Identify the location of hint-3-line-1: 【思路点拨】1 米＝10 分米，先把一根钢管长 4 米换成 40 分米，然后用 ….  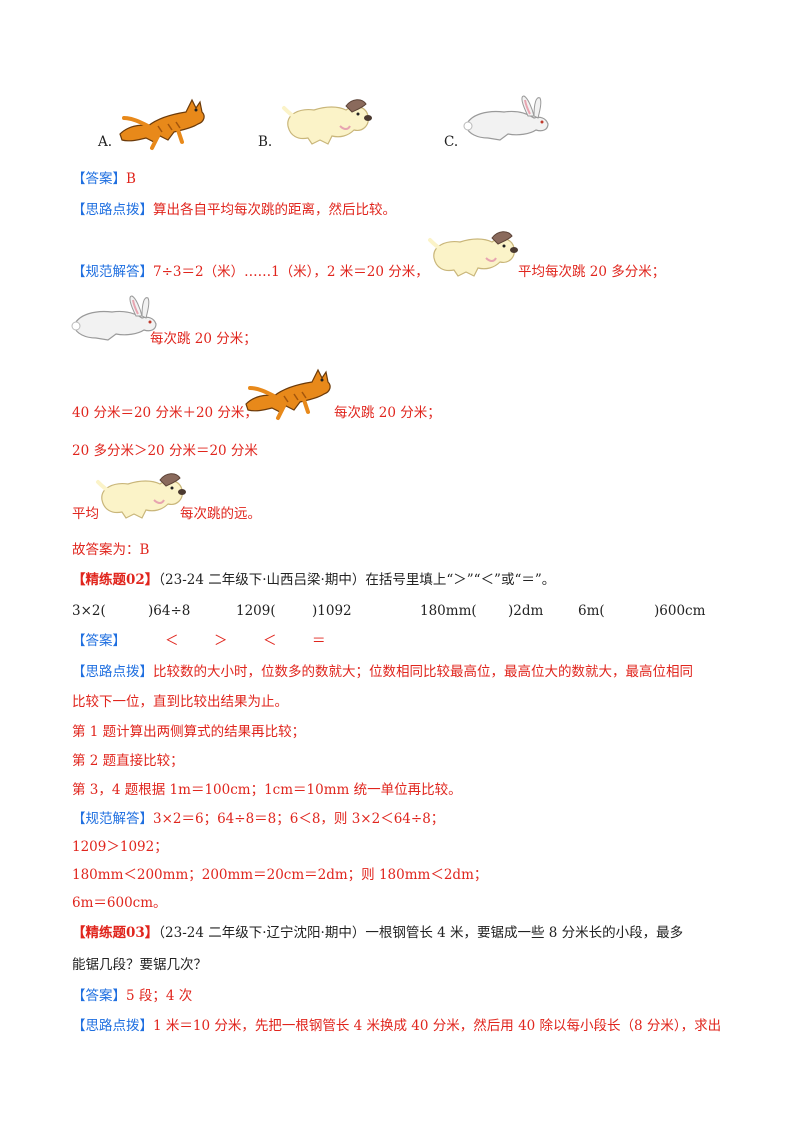
(396, 1026).